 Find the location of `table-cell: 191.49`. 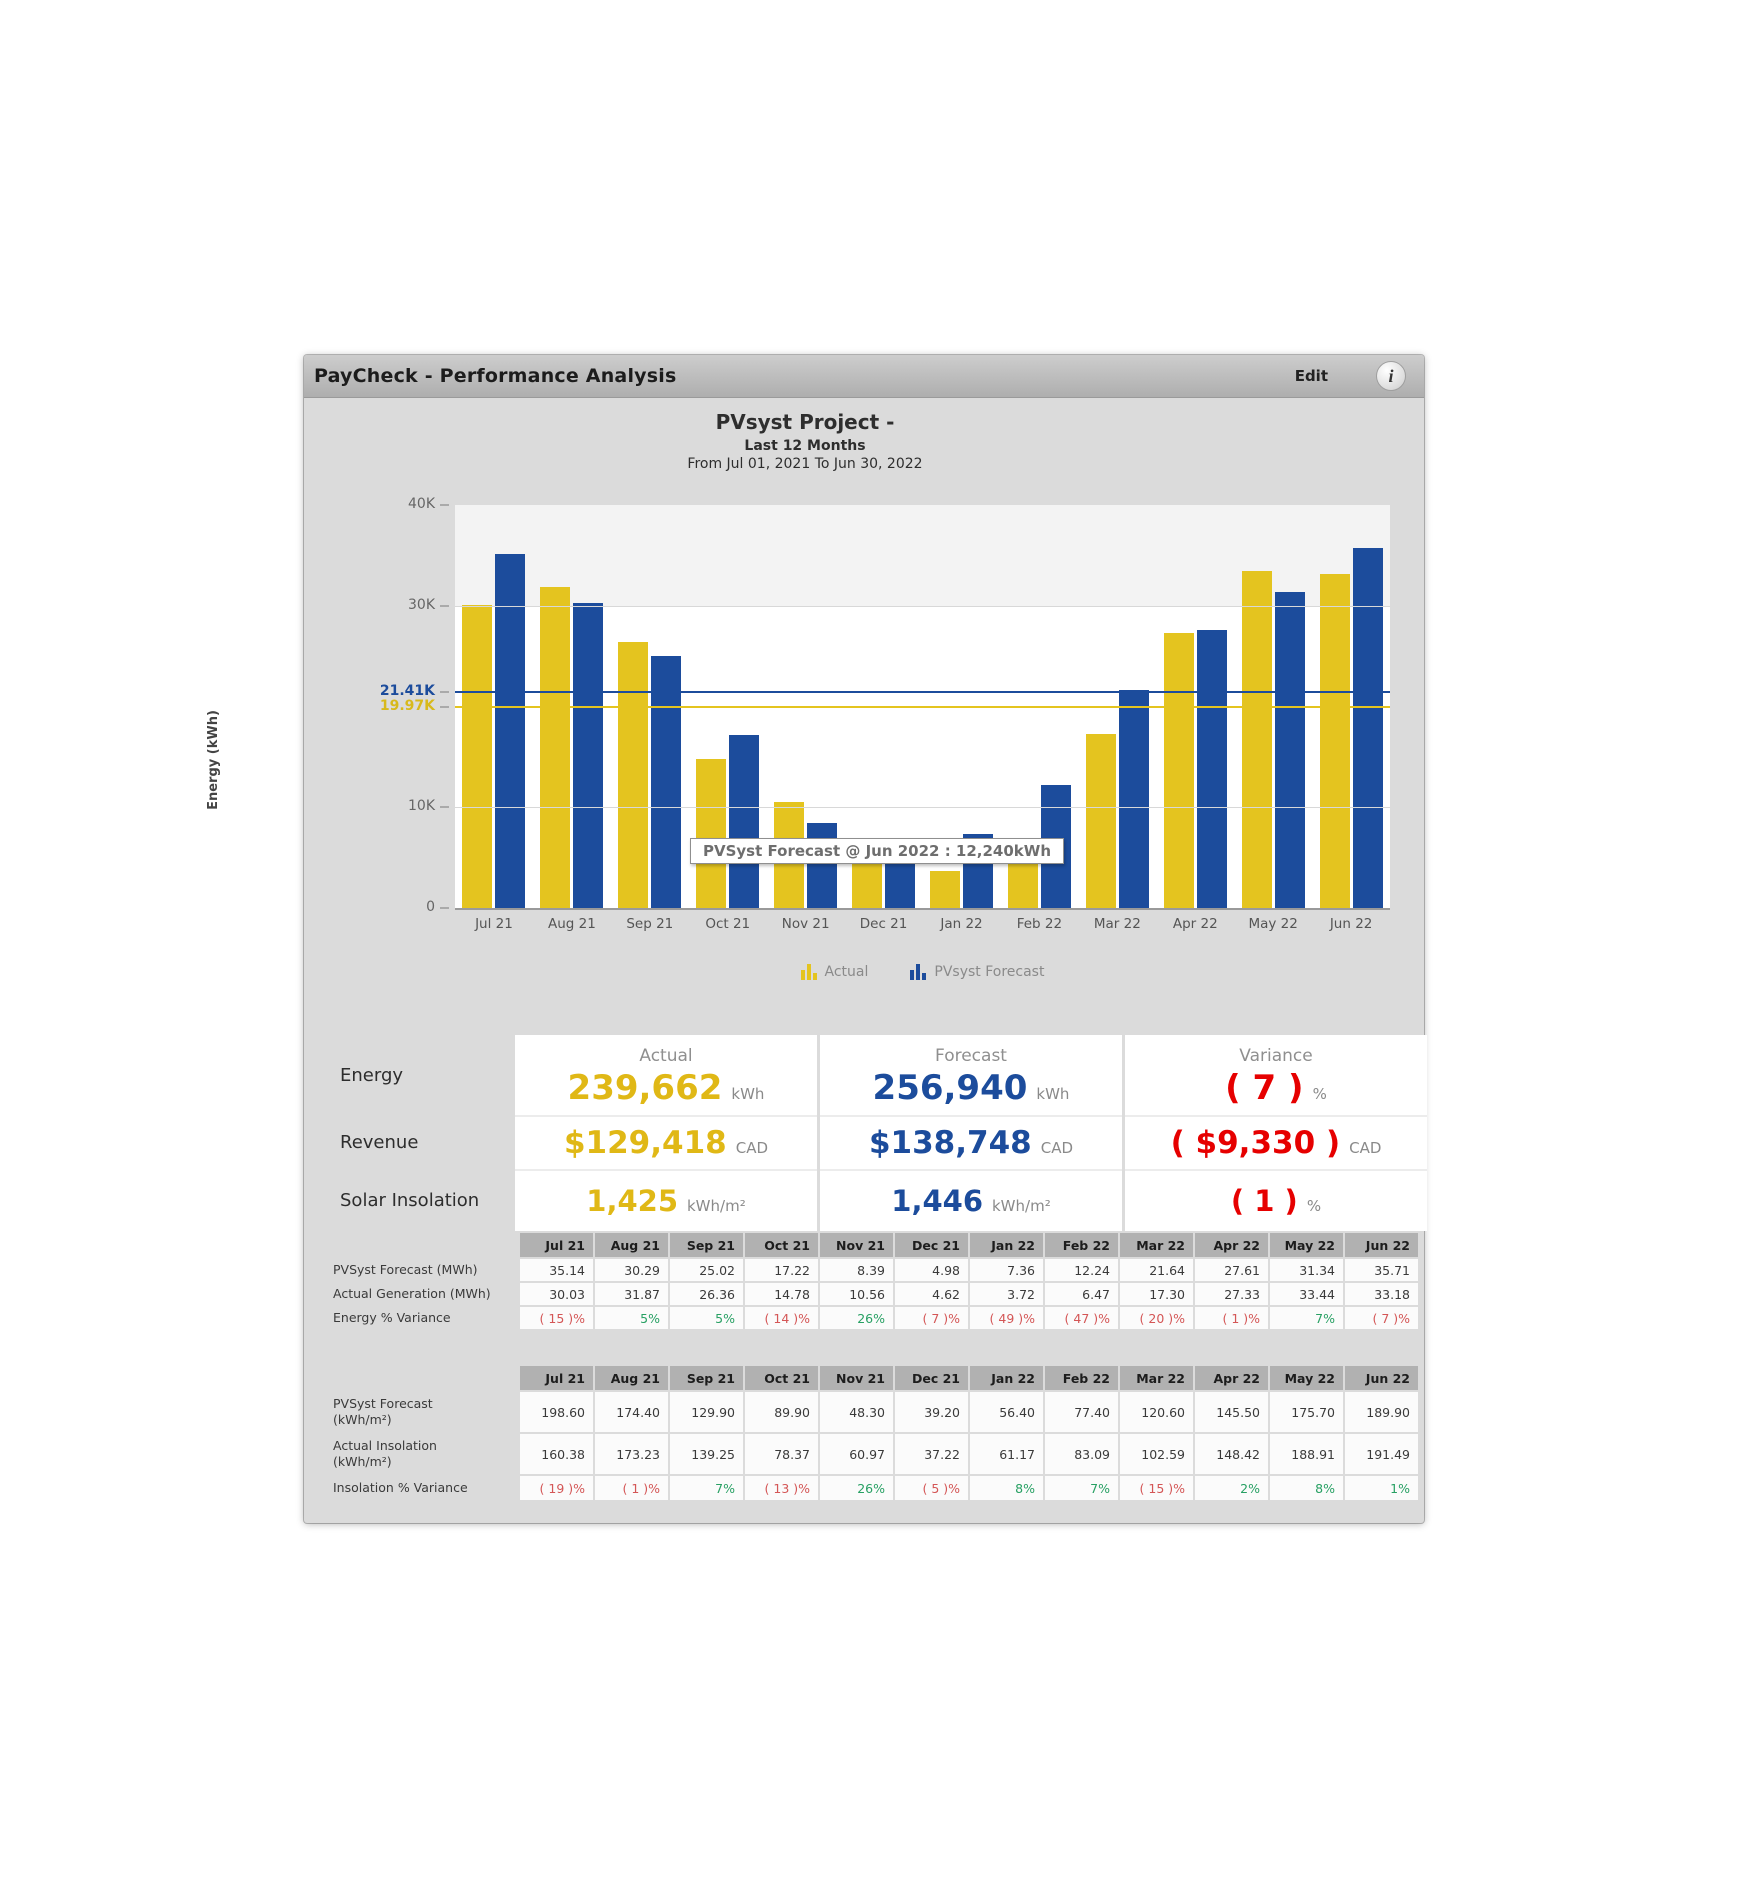

table-cell: 191.49 is located at coordinates (1381, 1454).